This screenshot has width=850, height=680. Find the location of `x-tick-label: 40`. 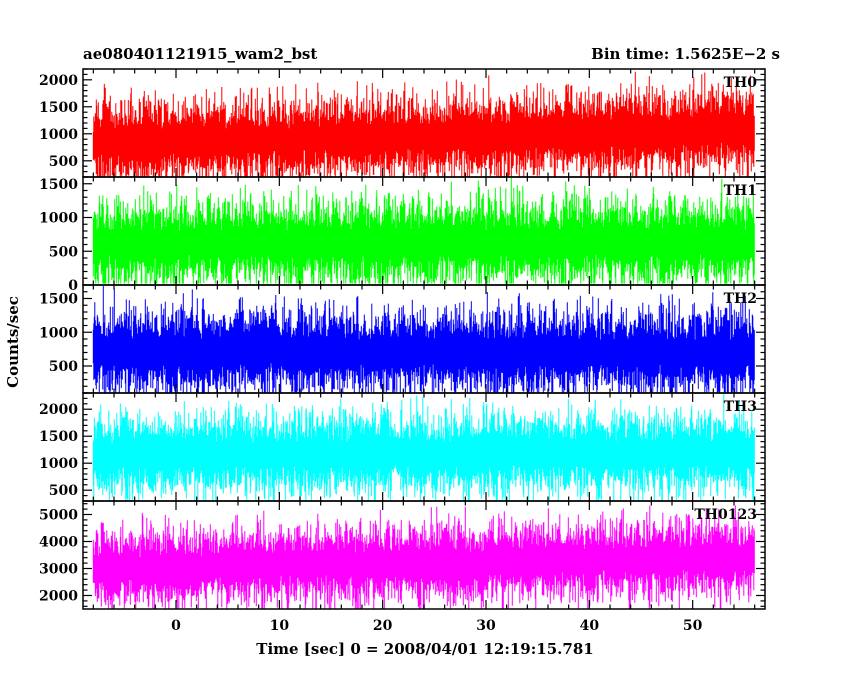

x-tick-label: 40 is located at coordinates (590, 626).